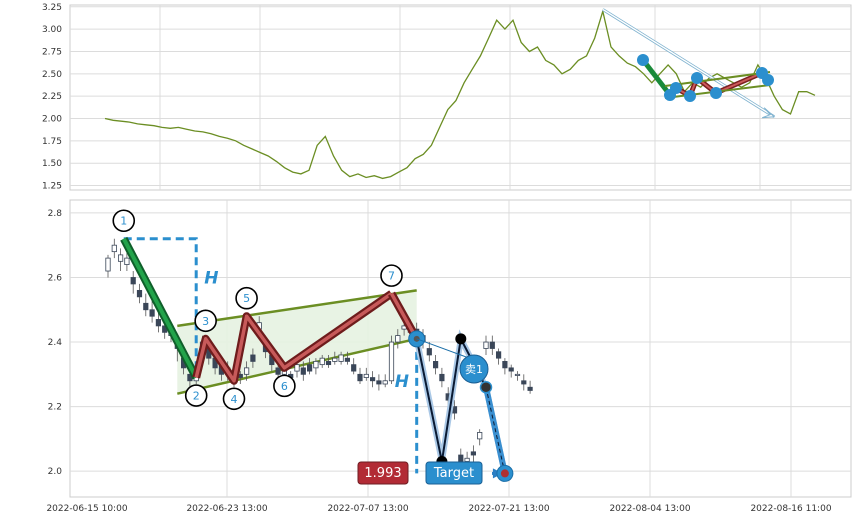 This screenshot has width=858, height=520. I want to click on target-point-center, so click(504, 473).